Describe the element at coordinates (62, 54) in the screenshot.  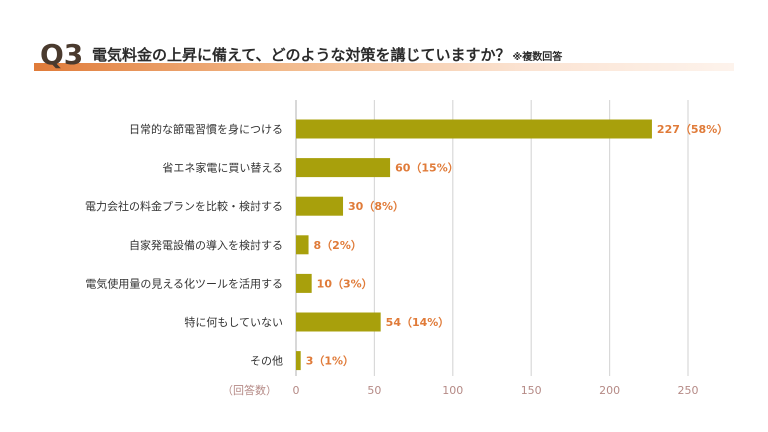
I see `question-number: Q3` at that location.